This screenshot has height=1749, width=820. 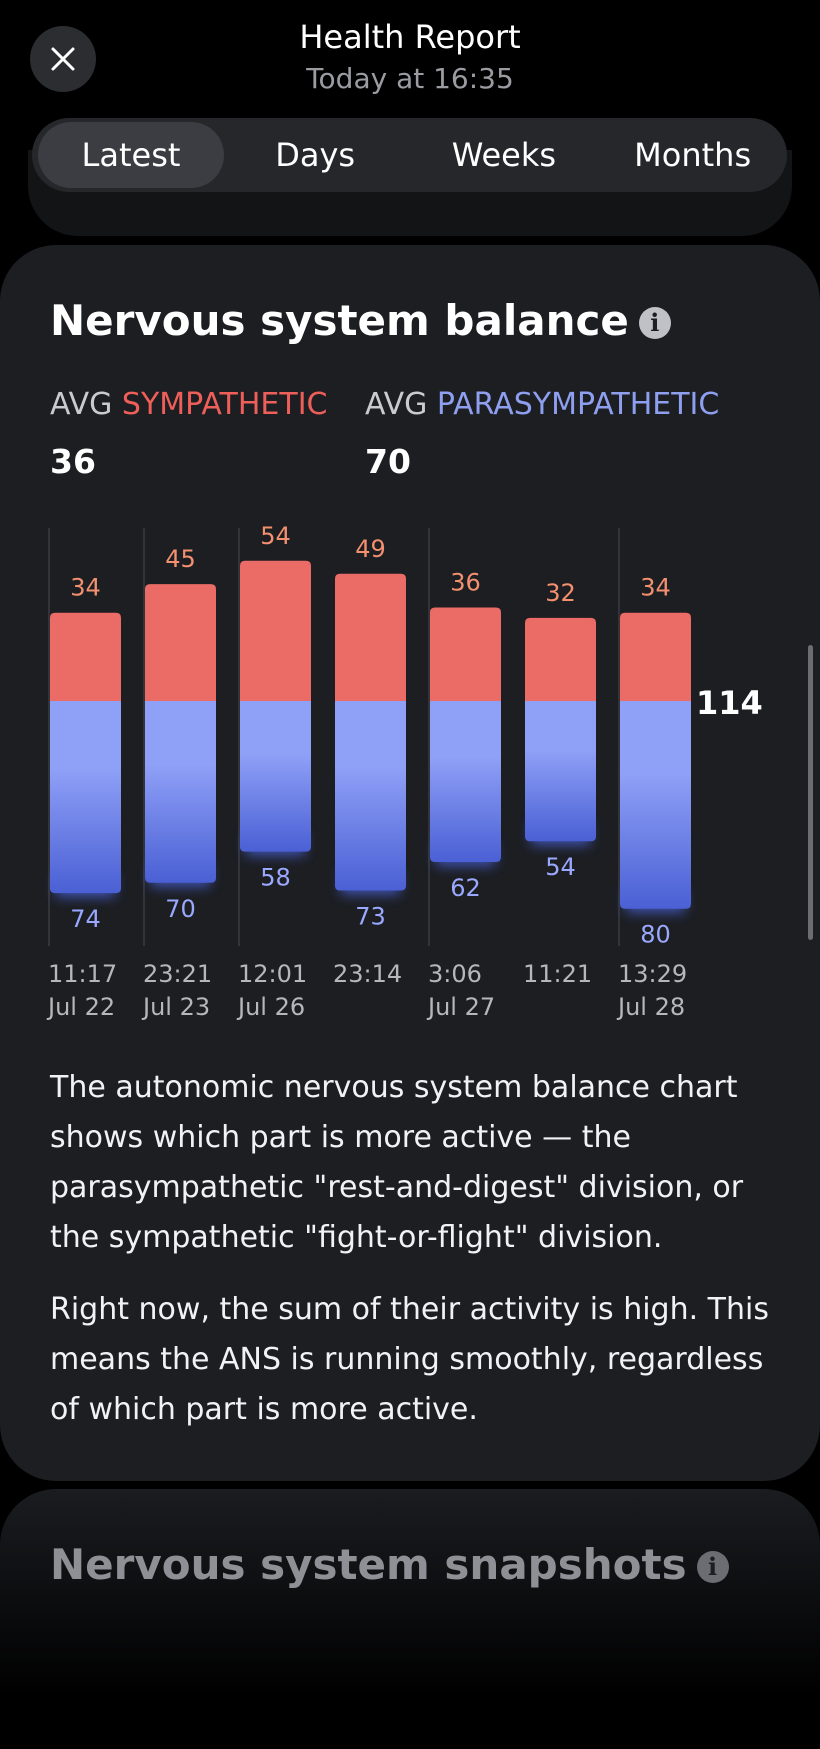 I want to click on tab: Months, so click(x=693, y=155).